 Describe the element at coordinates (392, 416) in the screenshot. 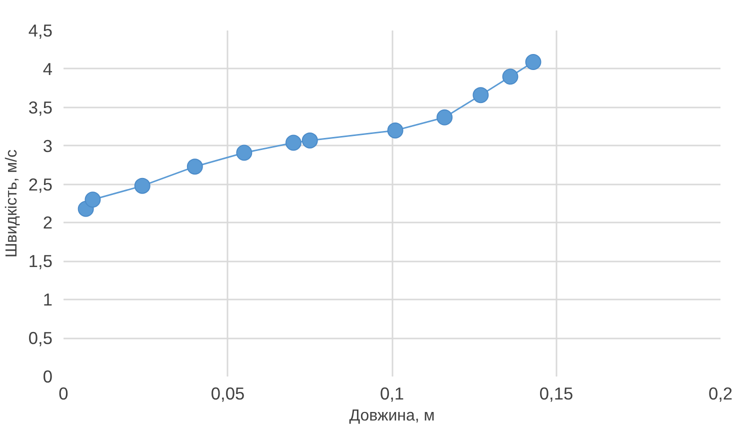

I see `x-axis-title: Довжина, м` at that location.